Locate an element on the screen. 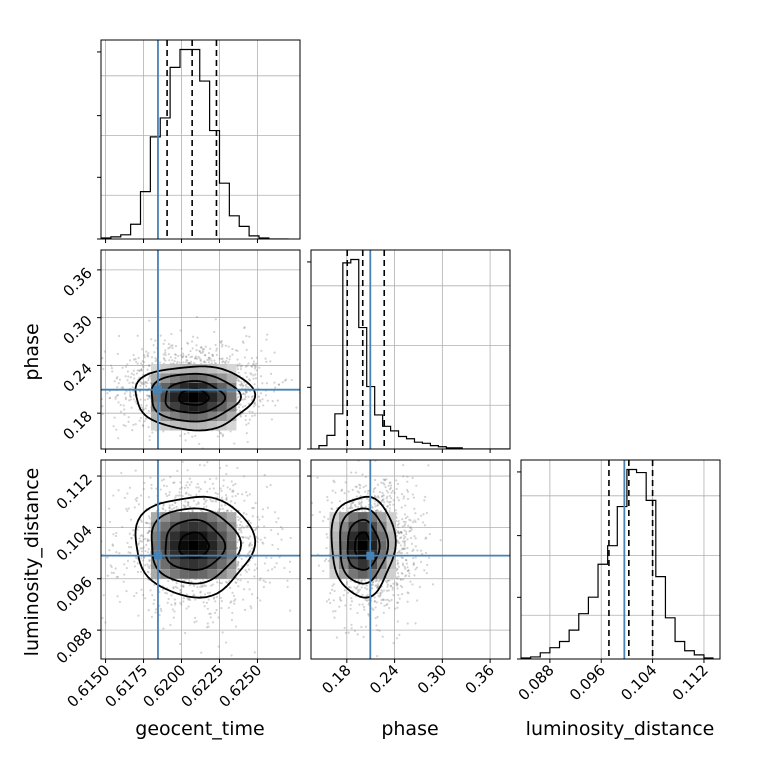 The height and width of the screenshot is (760, 760). joint-geocent_time-luminosity_distance is located at coordinates (200, 559).